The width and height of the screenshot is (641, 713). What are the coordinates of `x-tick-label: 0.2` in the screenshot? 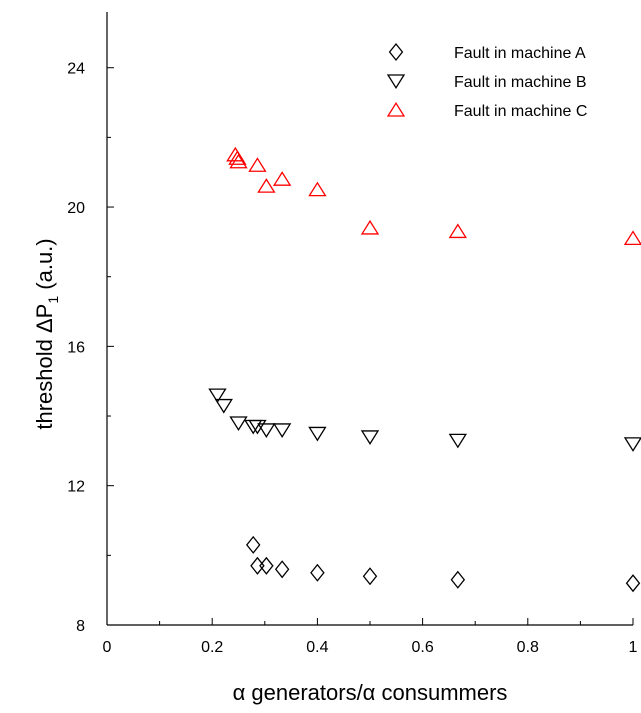 It's located at (212, 647).